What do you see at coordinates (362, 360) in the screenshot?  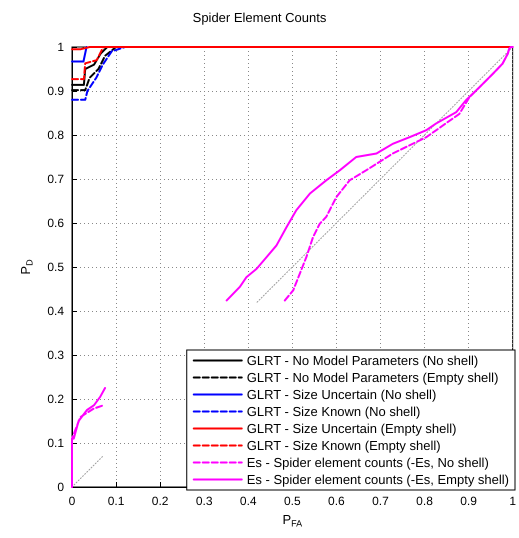 I see `legend-label: GLRT - No Model Parameters (No shell)` at bounding box center [362, 360].